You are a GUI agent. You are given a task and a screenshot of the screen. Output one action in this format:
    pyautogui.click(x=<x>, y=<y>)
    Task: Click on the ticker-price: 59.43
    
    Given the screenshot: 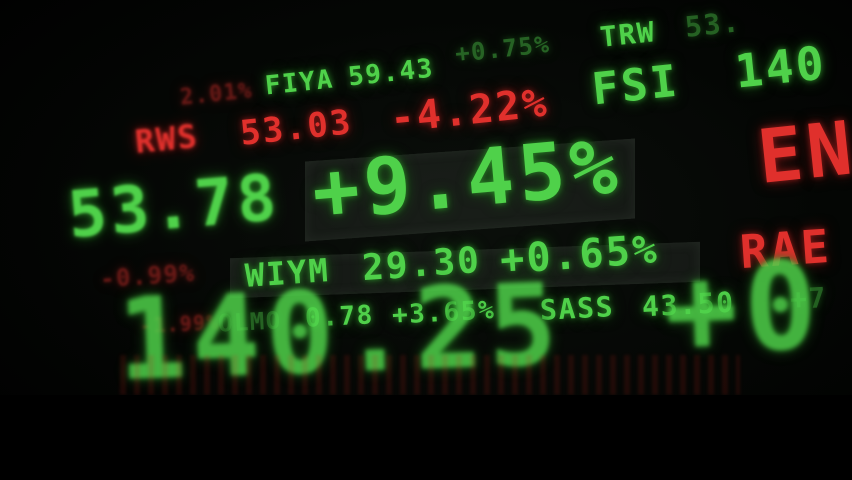 What is the action you would take?
    pyautogui.click(x=391, y=73)
    